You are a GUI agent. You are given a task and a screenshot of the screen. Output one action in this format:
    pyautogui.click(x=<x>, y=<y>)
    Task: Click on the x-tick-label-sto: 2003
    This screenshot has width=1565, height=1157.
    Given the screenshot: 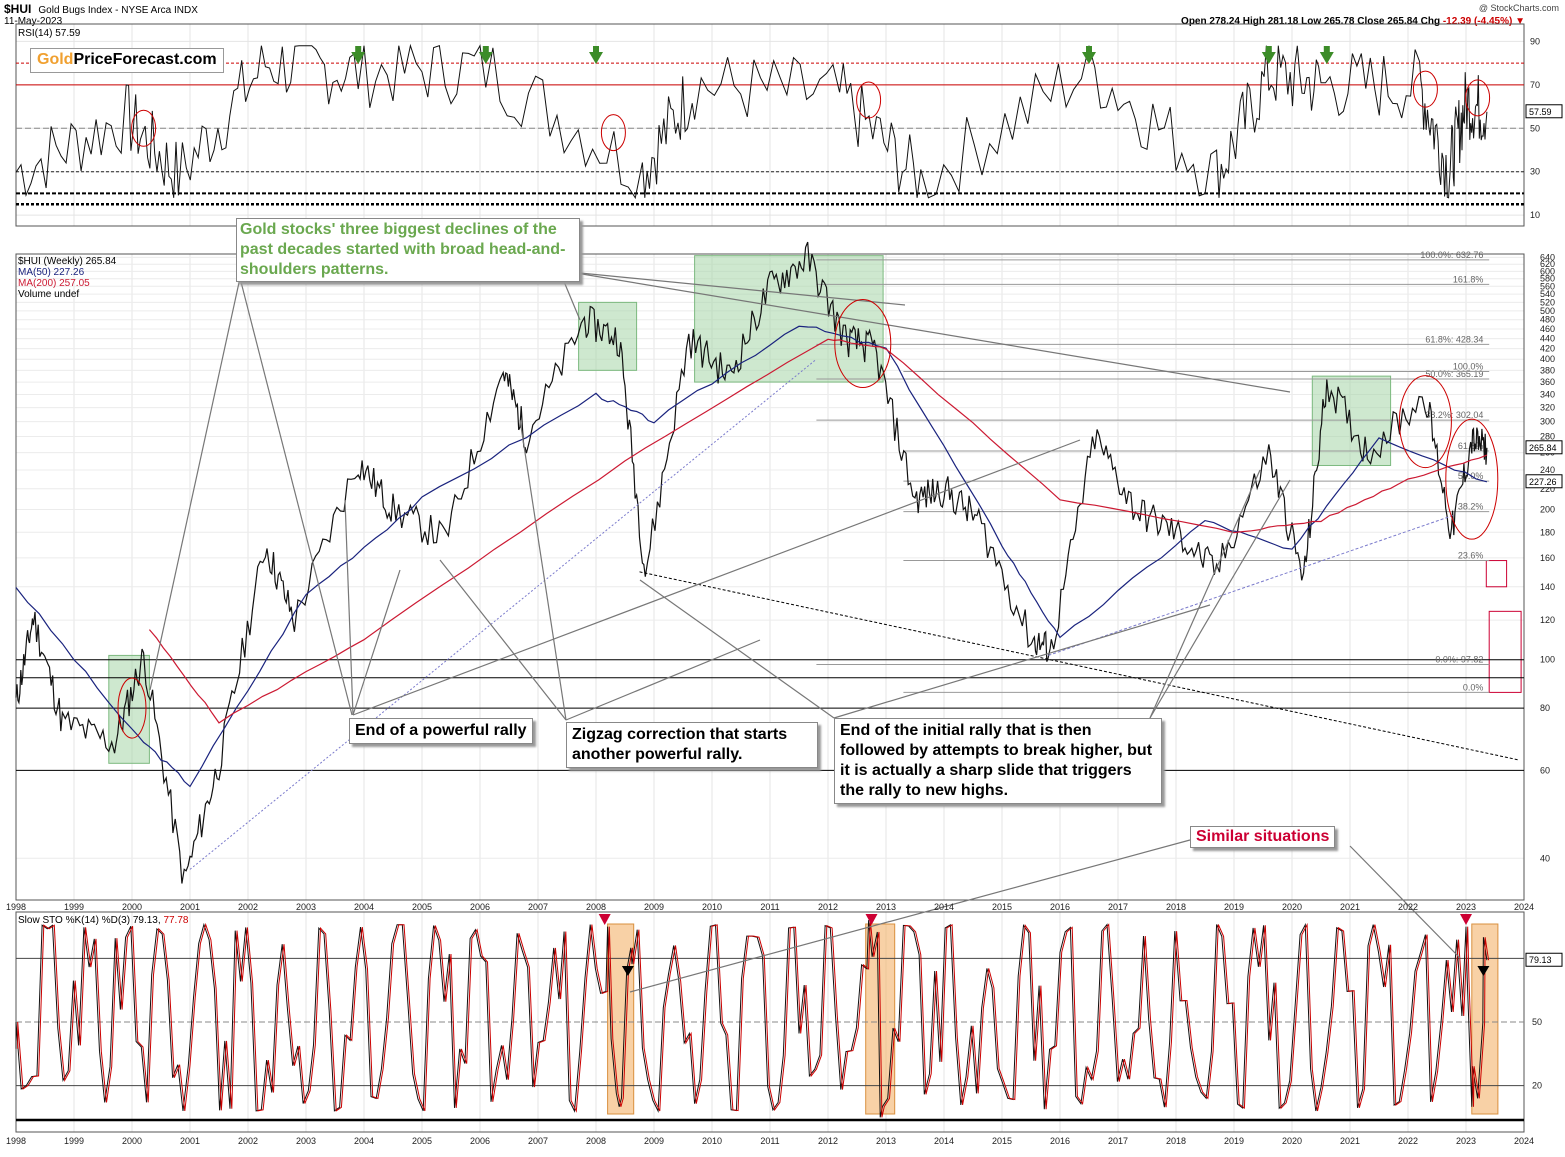 What is the action you would take?
    pyautogui.click(x=306, y=1141)
    